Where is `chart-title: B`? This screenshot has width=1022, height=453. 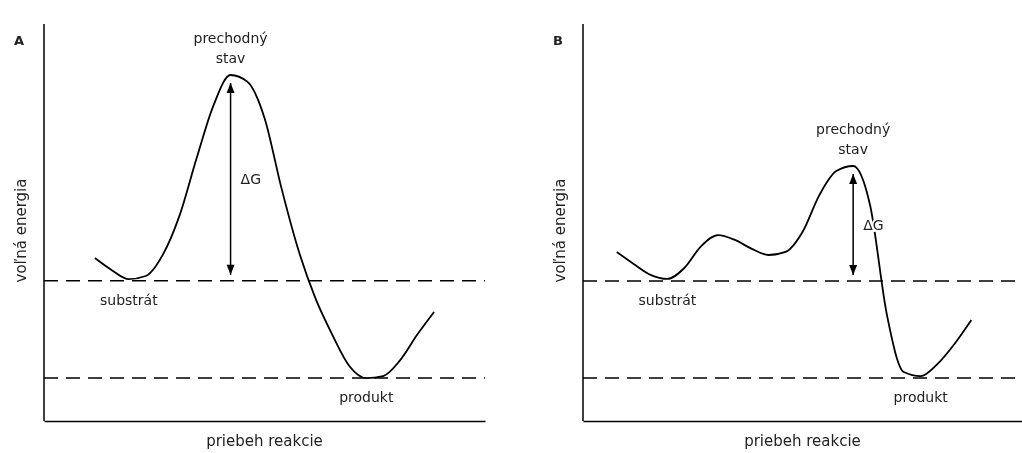 chart-title: B is located at coordinates (558, 40).